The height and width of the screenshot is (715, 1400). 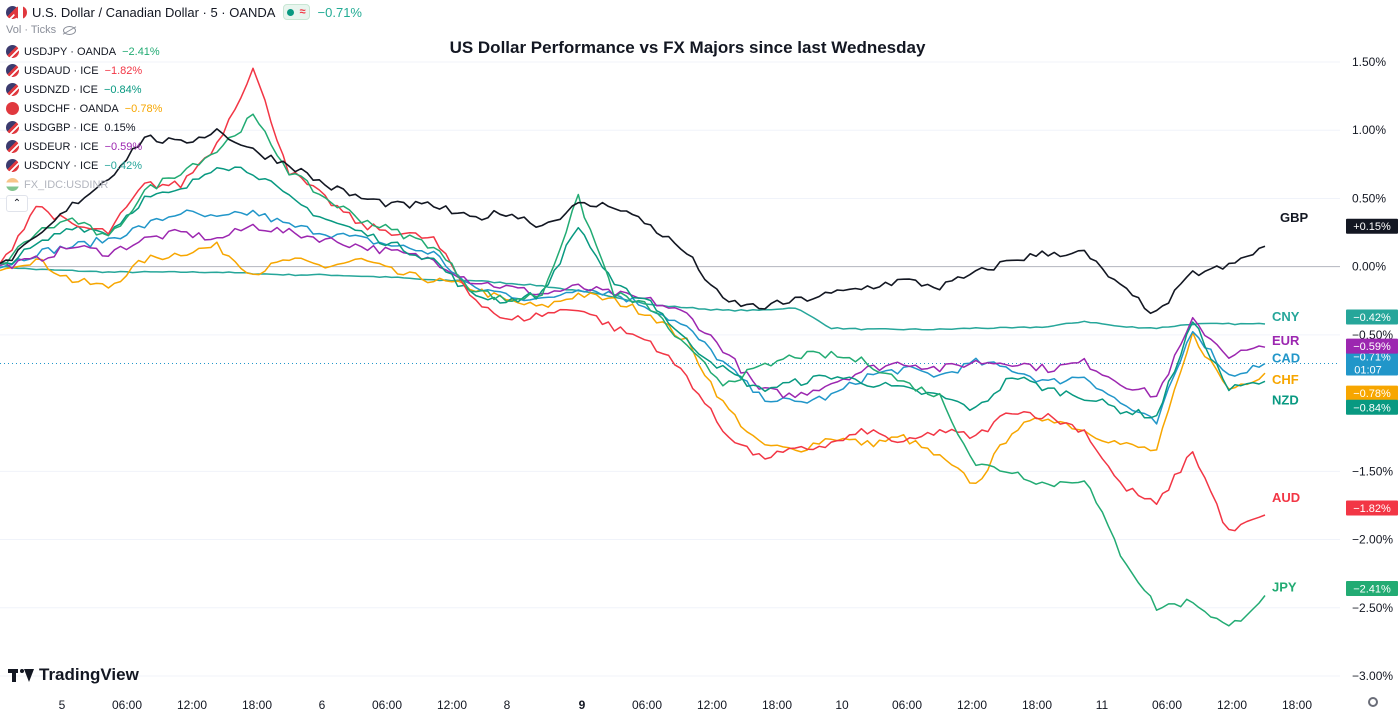 I want to click on logo-text: TradingView, so click(x=89, y=674).